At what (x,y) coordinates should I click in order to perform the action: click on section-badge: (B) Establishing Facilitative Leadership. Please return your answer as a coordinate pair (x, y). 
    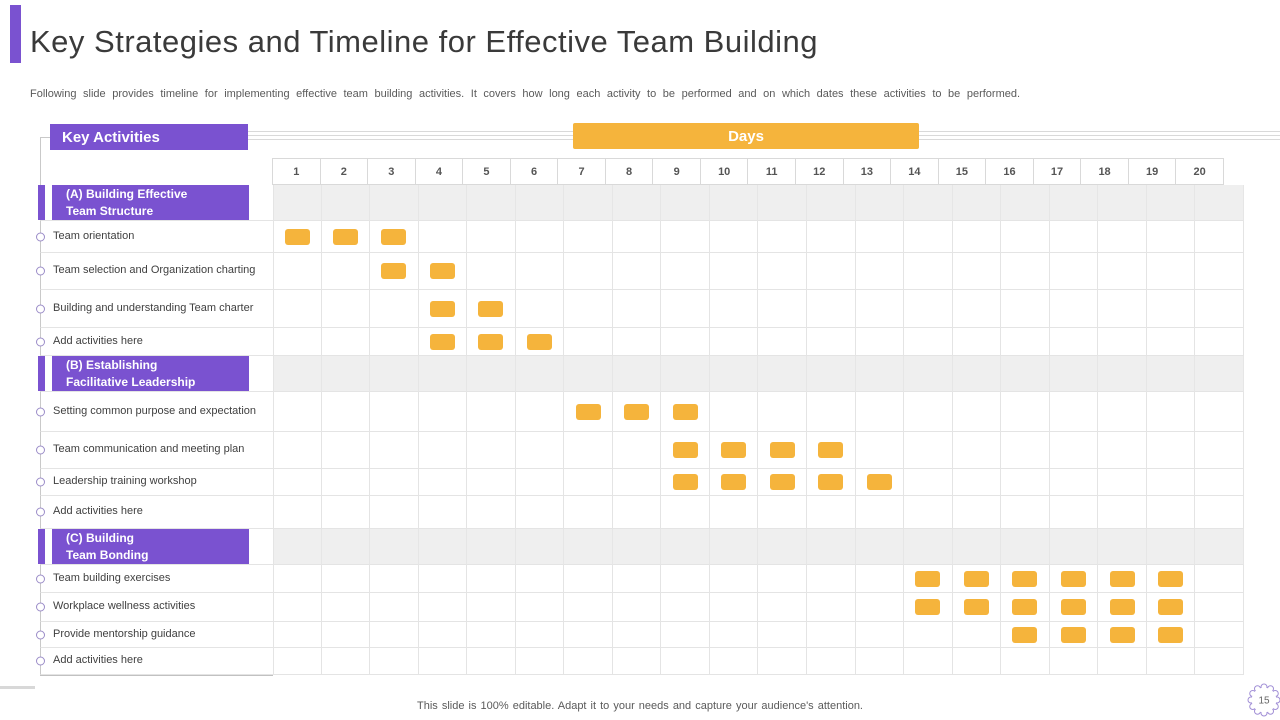
    Looking at the image, I should click on (150, 373).